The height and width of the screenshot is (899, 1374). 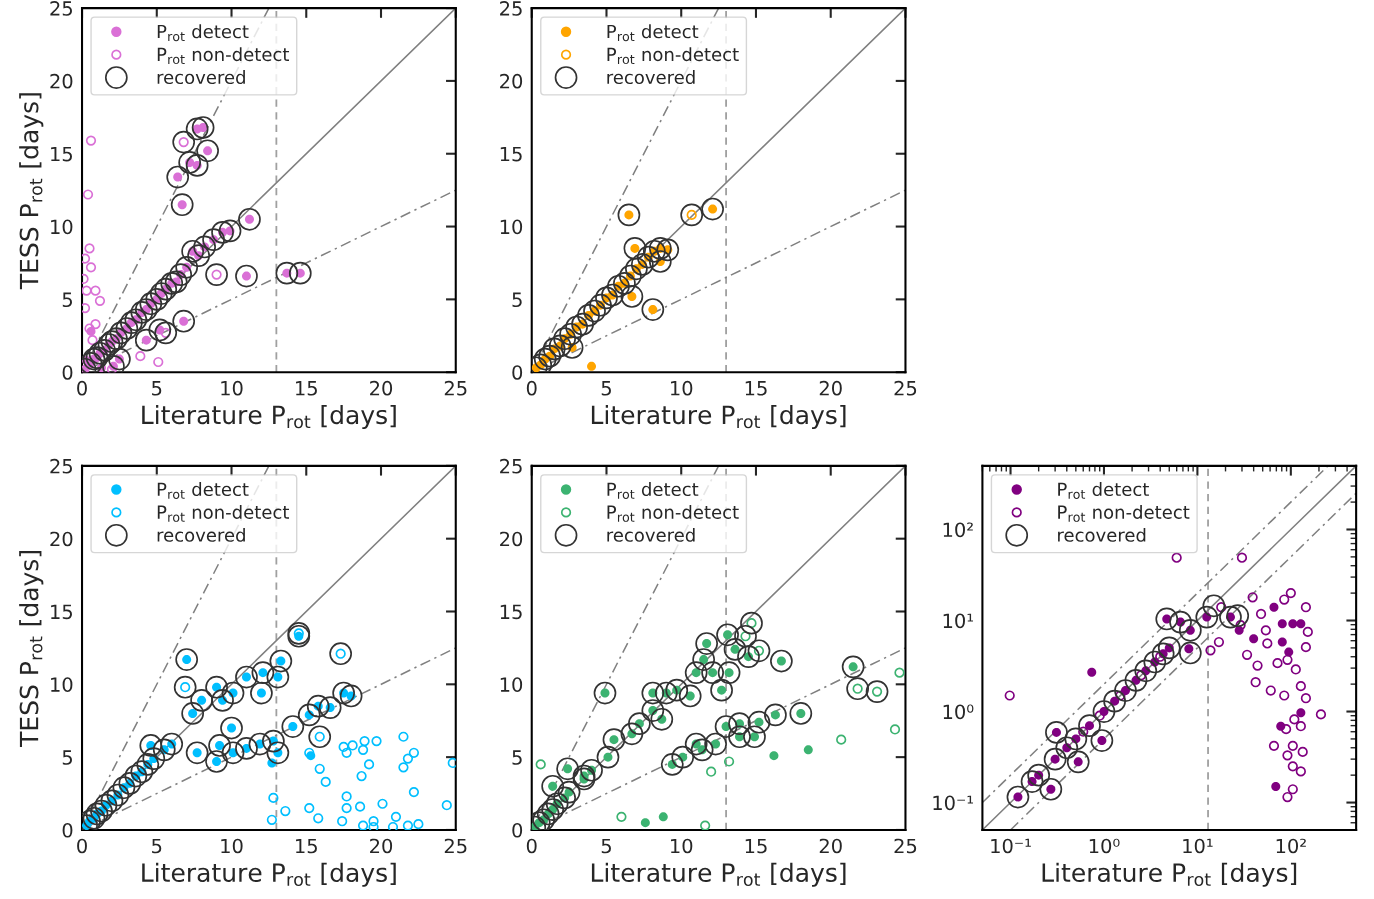 I want to click on y-tick-label: 10⁻¹, so click(x=953, y=803).